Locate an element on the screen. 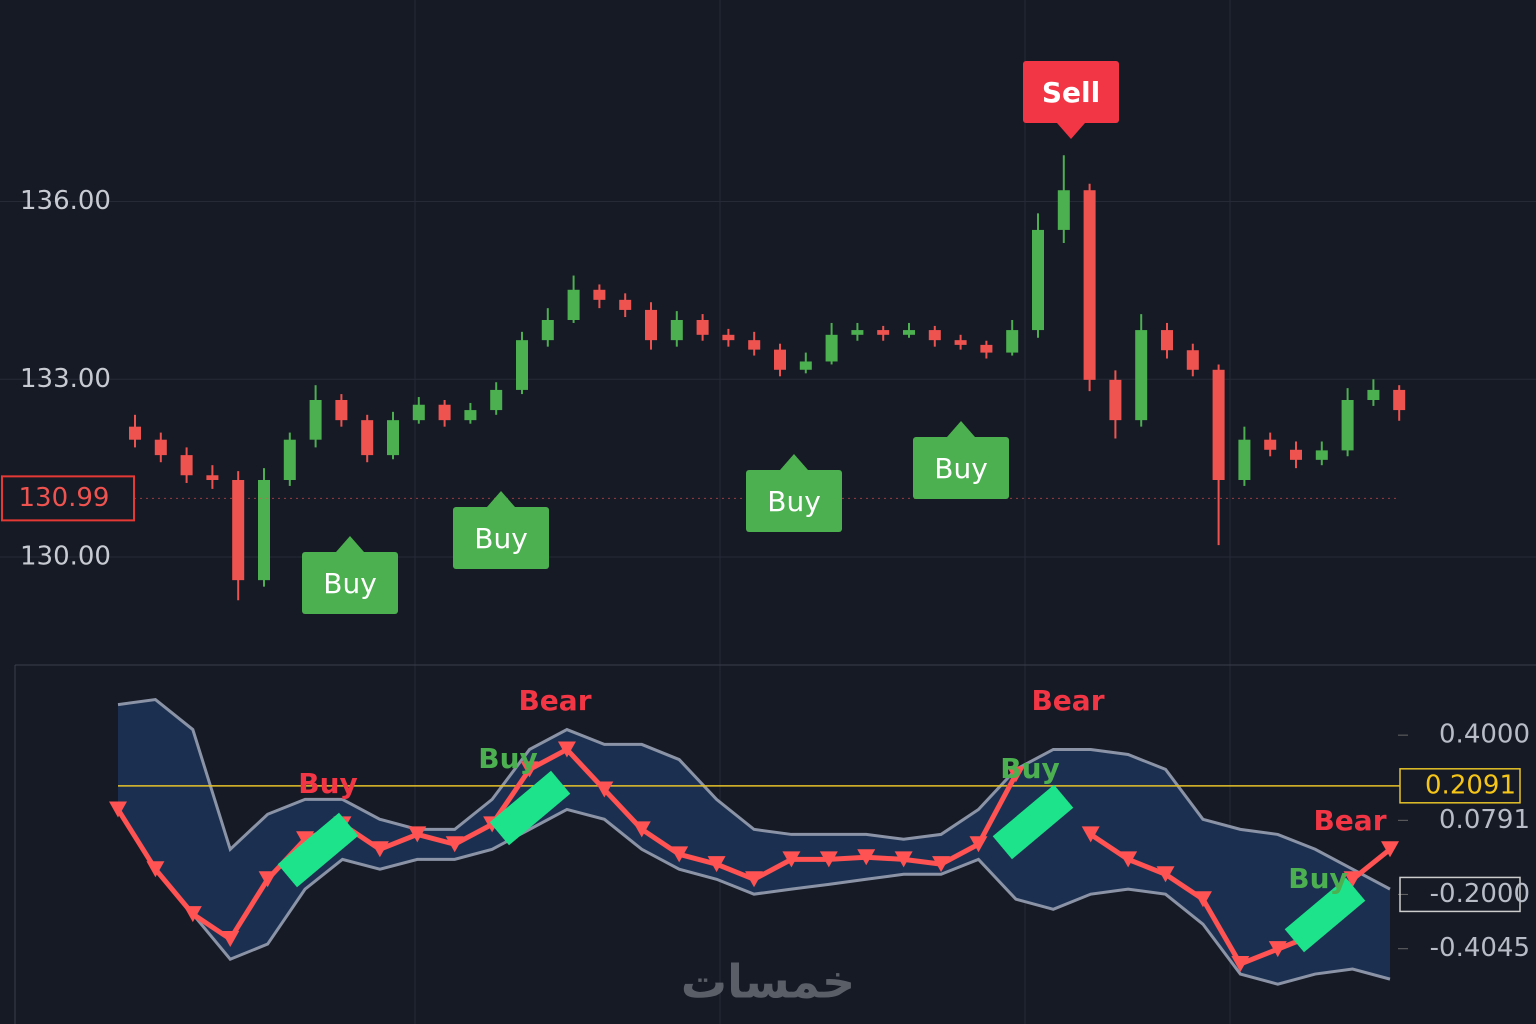 The width and height of the screenshot is (1536, 1024). y-tick-label: 133.00 is located at coordinates (65, 379).